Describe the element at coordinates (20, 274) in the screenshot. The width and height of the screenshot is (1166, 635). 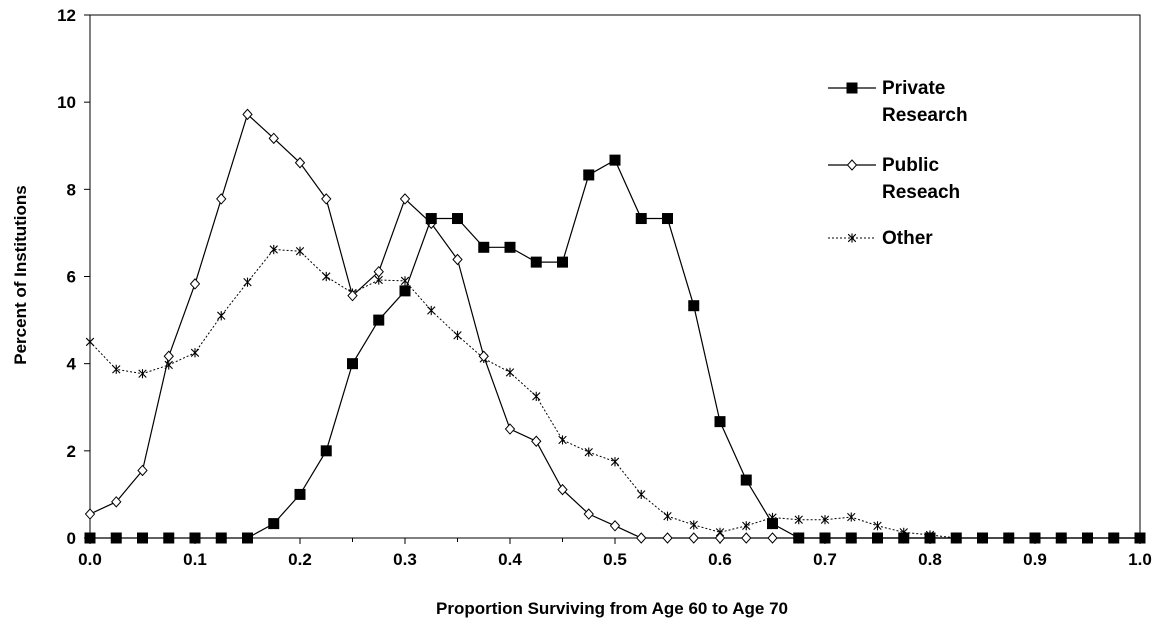
I see `y-axis-label: Percent of Institutions` at that location.